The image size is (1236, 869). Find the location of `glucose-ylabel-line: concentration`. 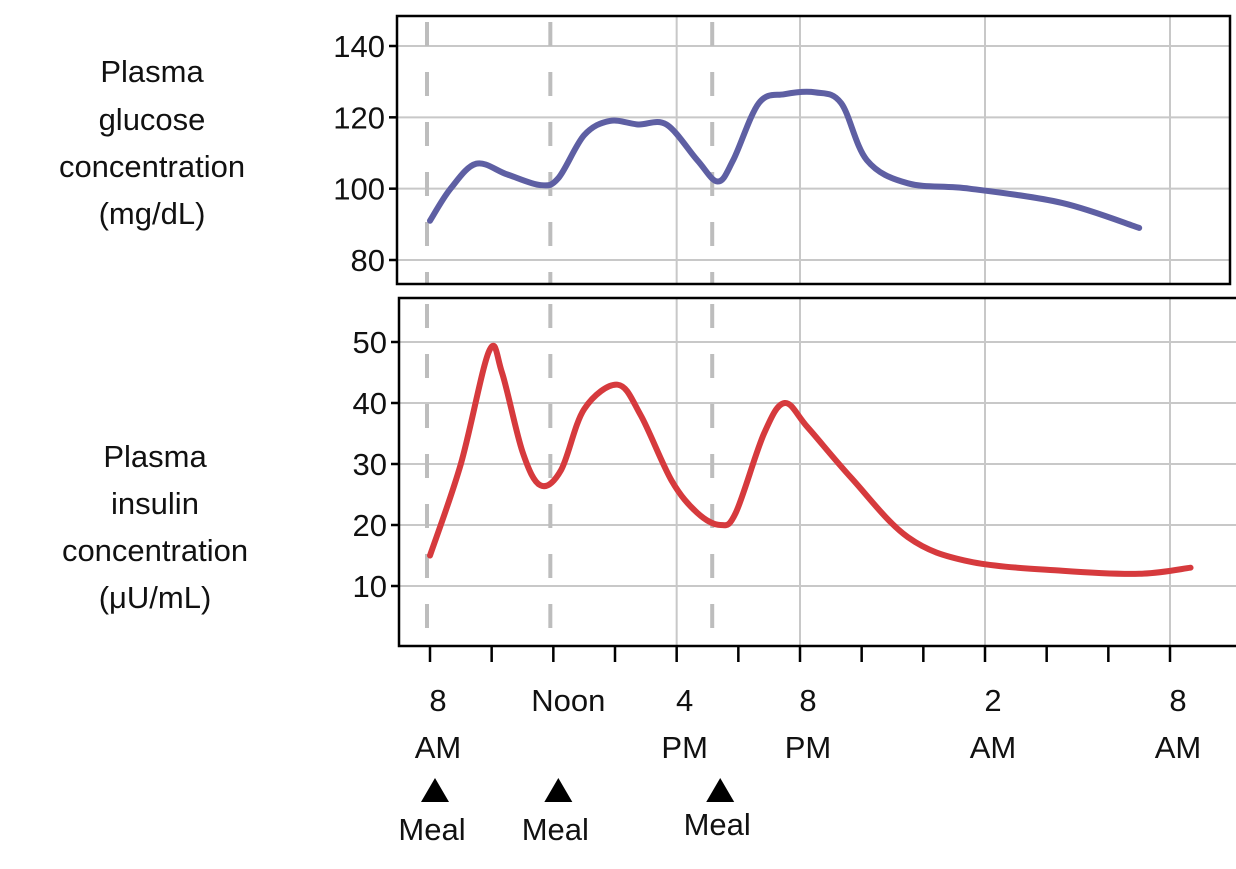

glucose-ylabel-line: concentration is located at coordinates (152, 166).